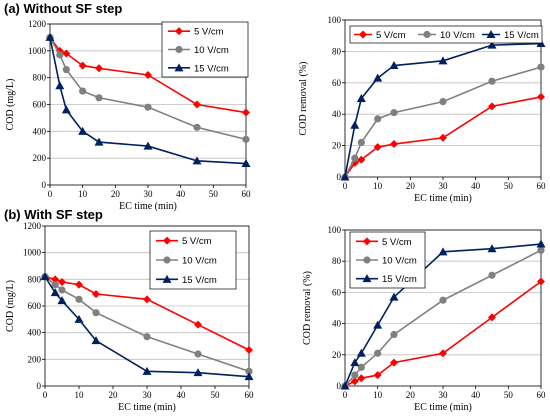 The image size is (550, 418). Describe the element at coordinates (35, 279) in the screenshot. I see `y-tick-label: 800` at that location.